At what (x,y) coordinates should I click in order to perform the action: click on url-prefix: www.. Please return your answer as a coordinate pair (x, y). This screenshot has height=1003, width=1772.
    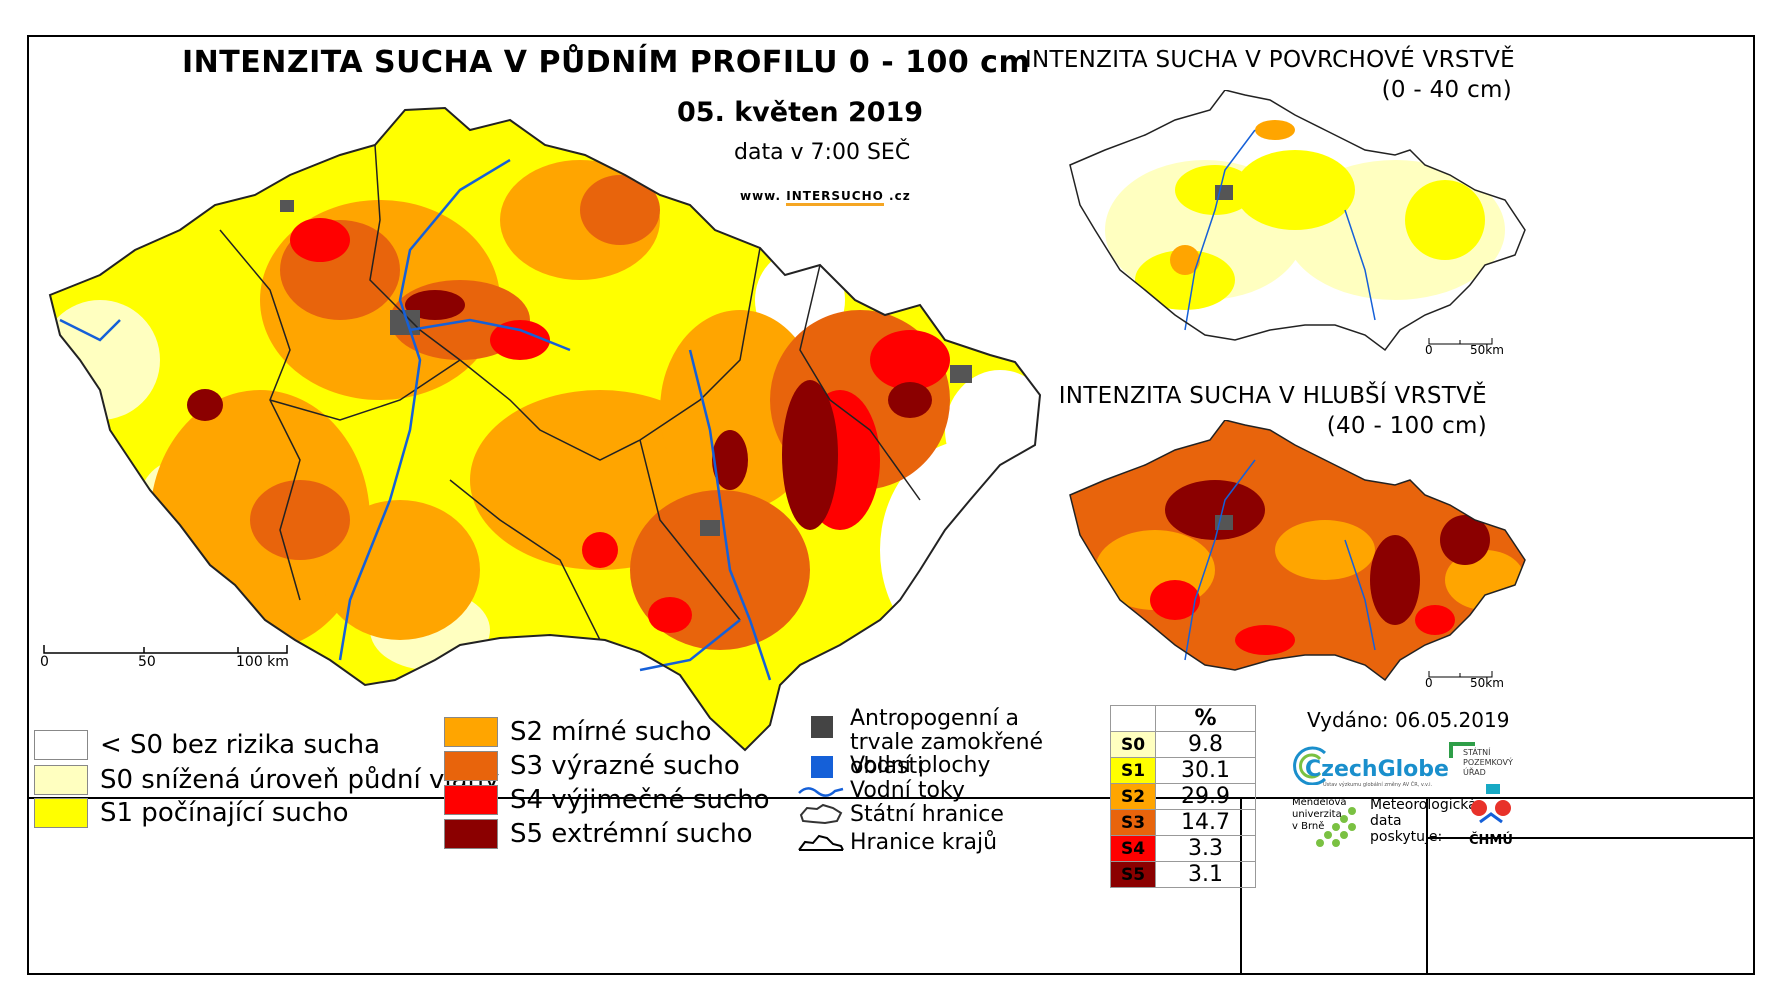
    Looking at the image, I should click on (761, 196).